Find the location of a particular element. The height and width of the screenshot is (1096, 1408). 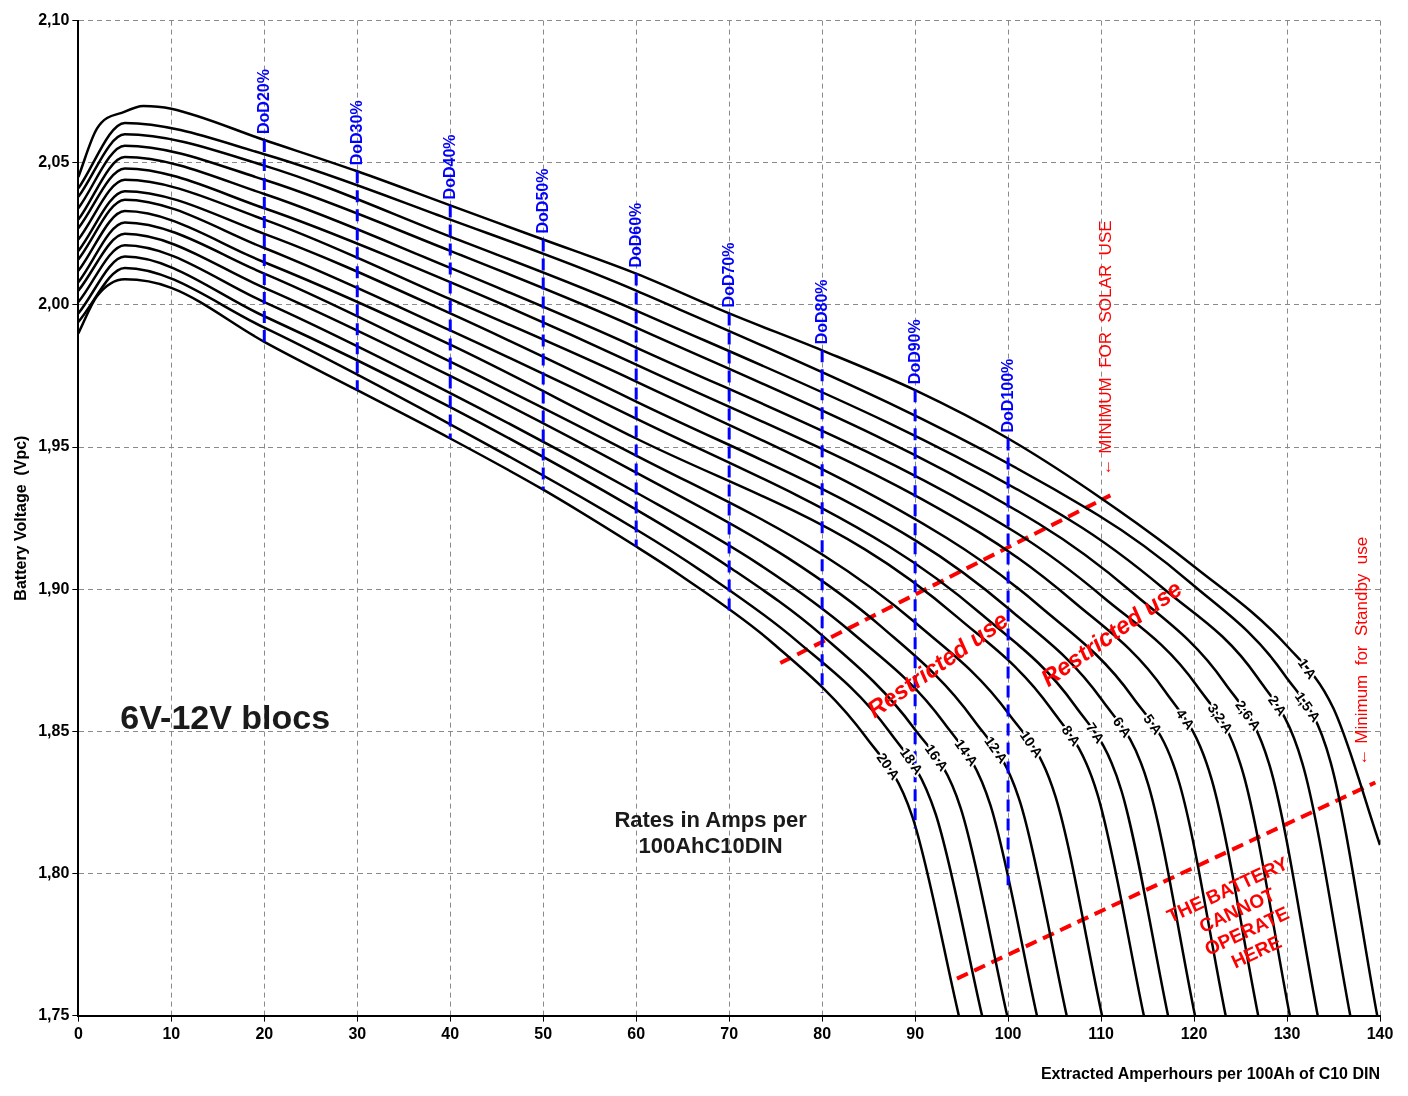

x-tick-label: 50 is located at coordinates (543, 1033).